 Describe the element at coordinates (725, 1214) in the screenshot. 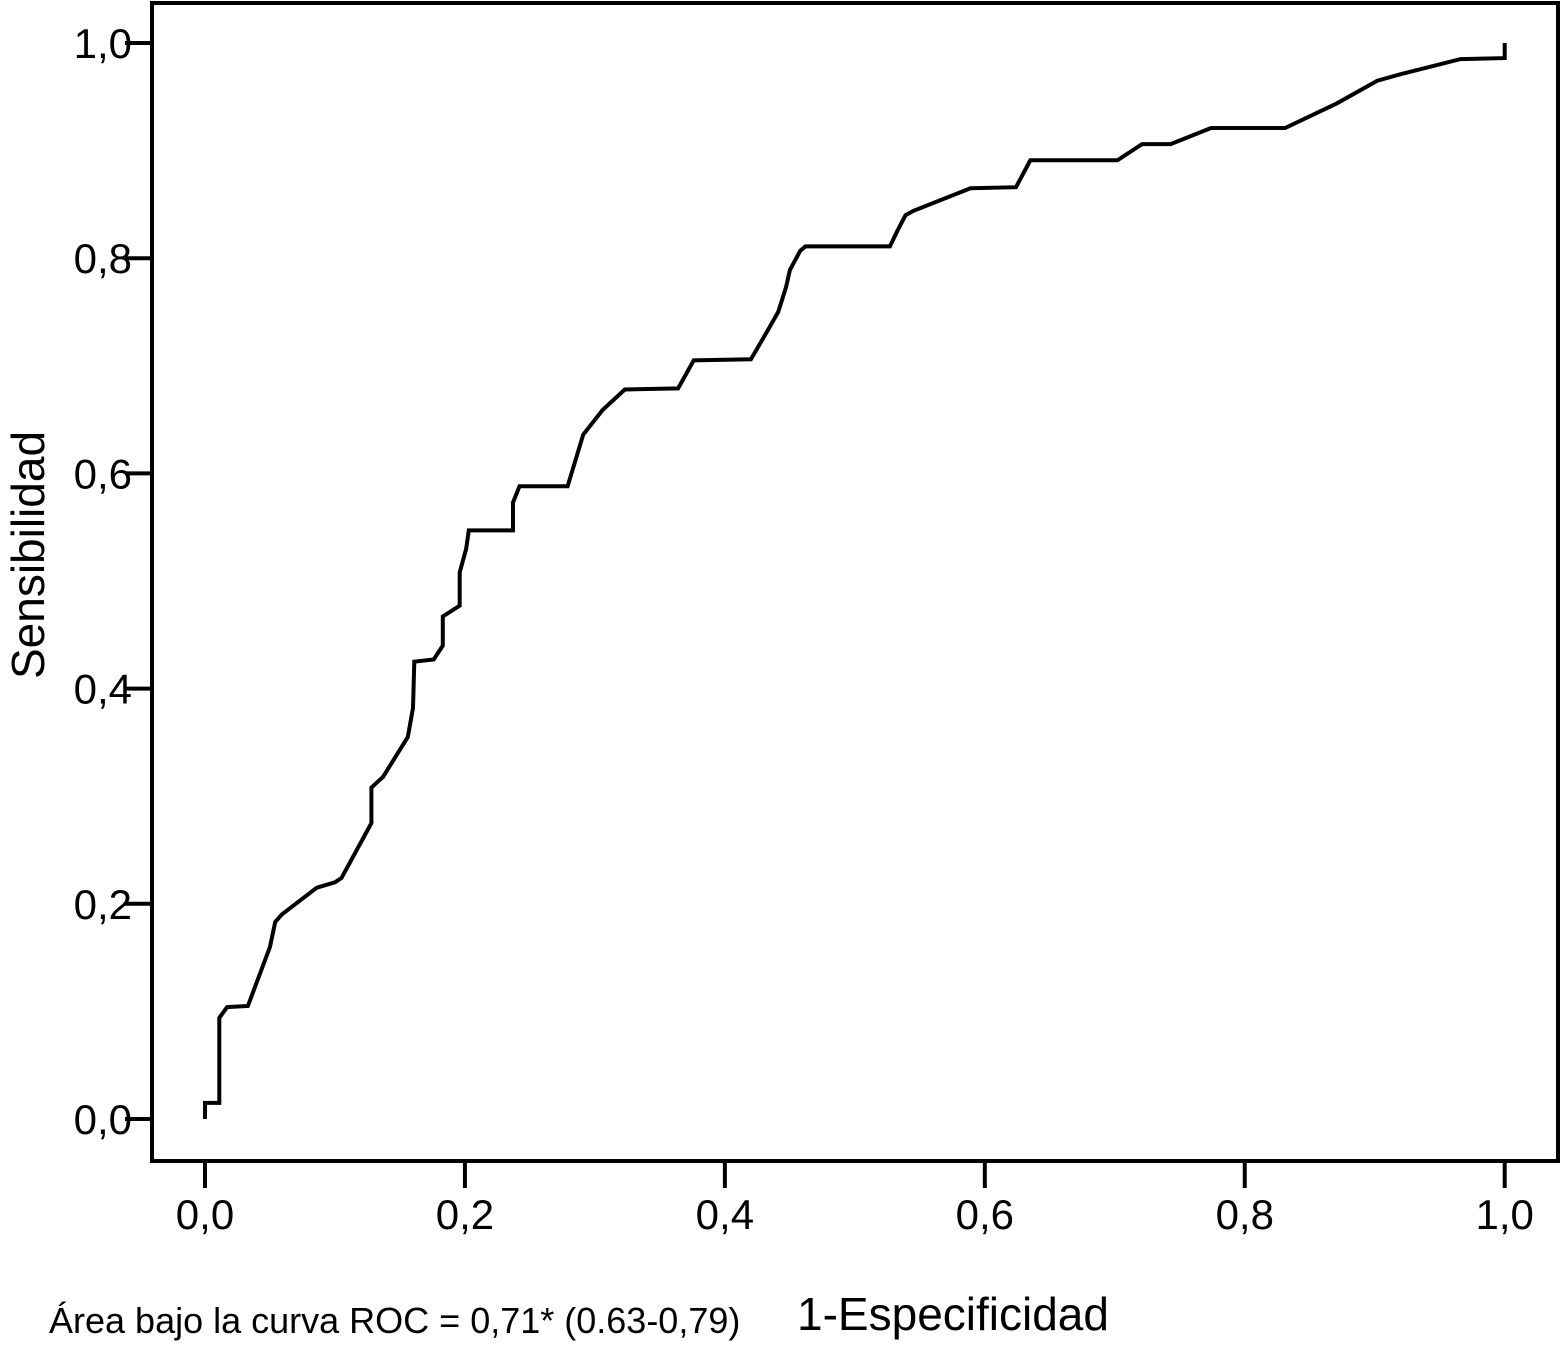

I see `x-axis-tick-label: 0,4` at that location.